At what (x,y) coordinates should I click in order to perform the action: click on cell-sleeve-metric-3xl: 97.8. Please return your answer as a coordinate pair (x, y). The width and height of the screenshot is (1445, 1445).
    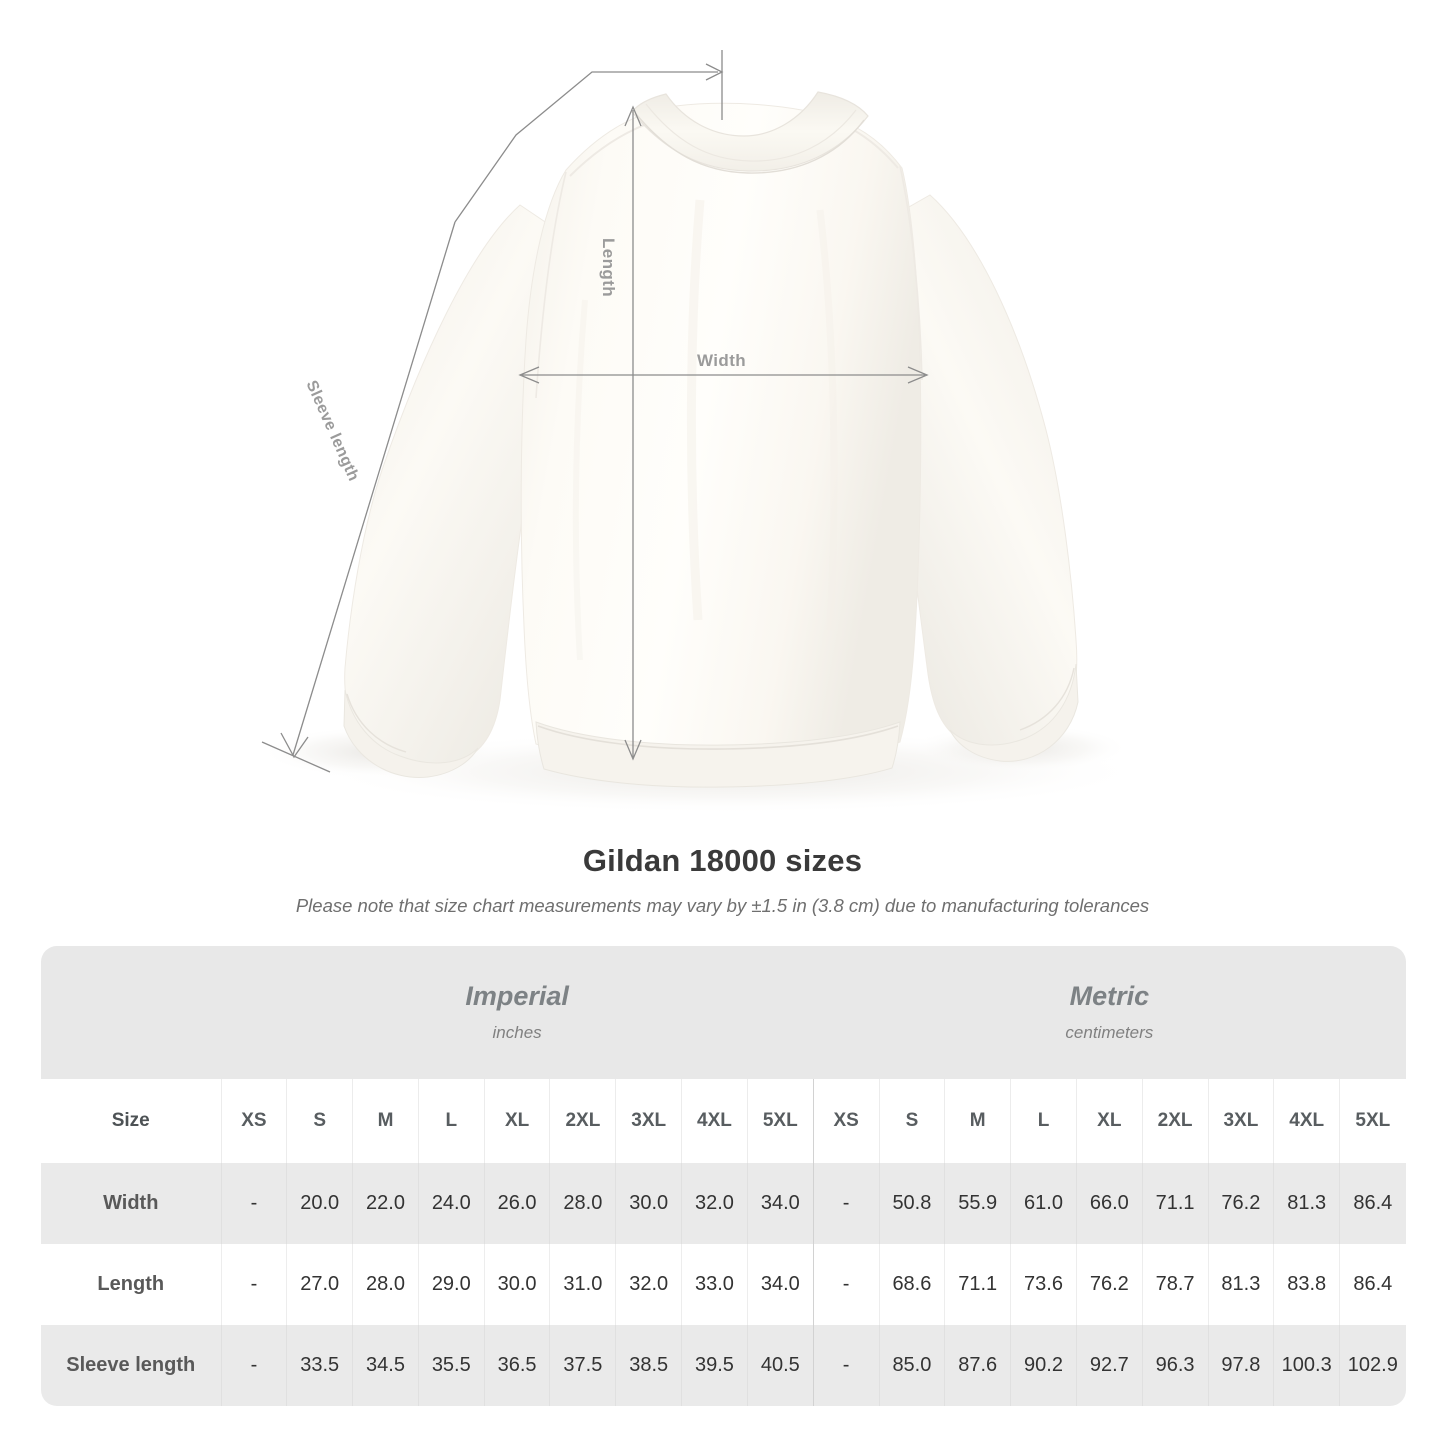
    Looking at the image, I should click on (1240, 1365).